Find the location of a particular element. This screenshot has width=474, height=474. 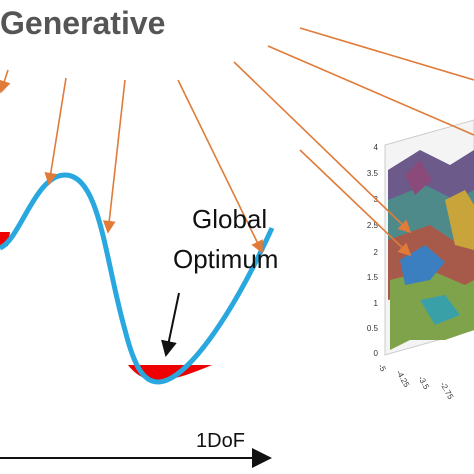

z-tick-label: 1.5 is located at coordinates (373, 277).